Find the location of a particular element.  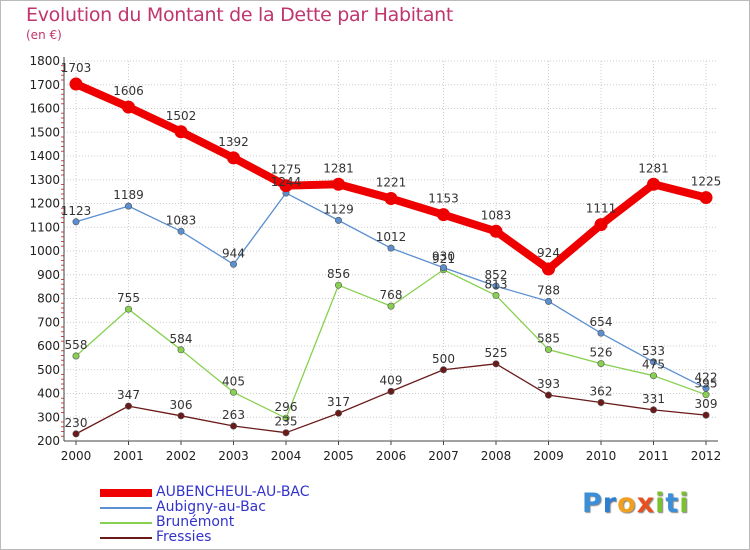

data-label: 755 is located at coordinates (128, 298).